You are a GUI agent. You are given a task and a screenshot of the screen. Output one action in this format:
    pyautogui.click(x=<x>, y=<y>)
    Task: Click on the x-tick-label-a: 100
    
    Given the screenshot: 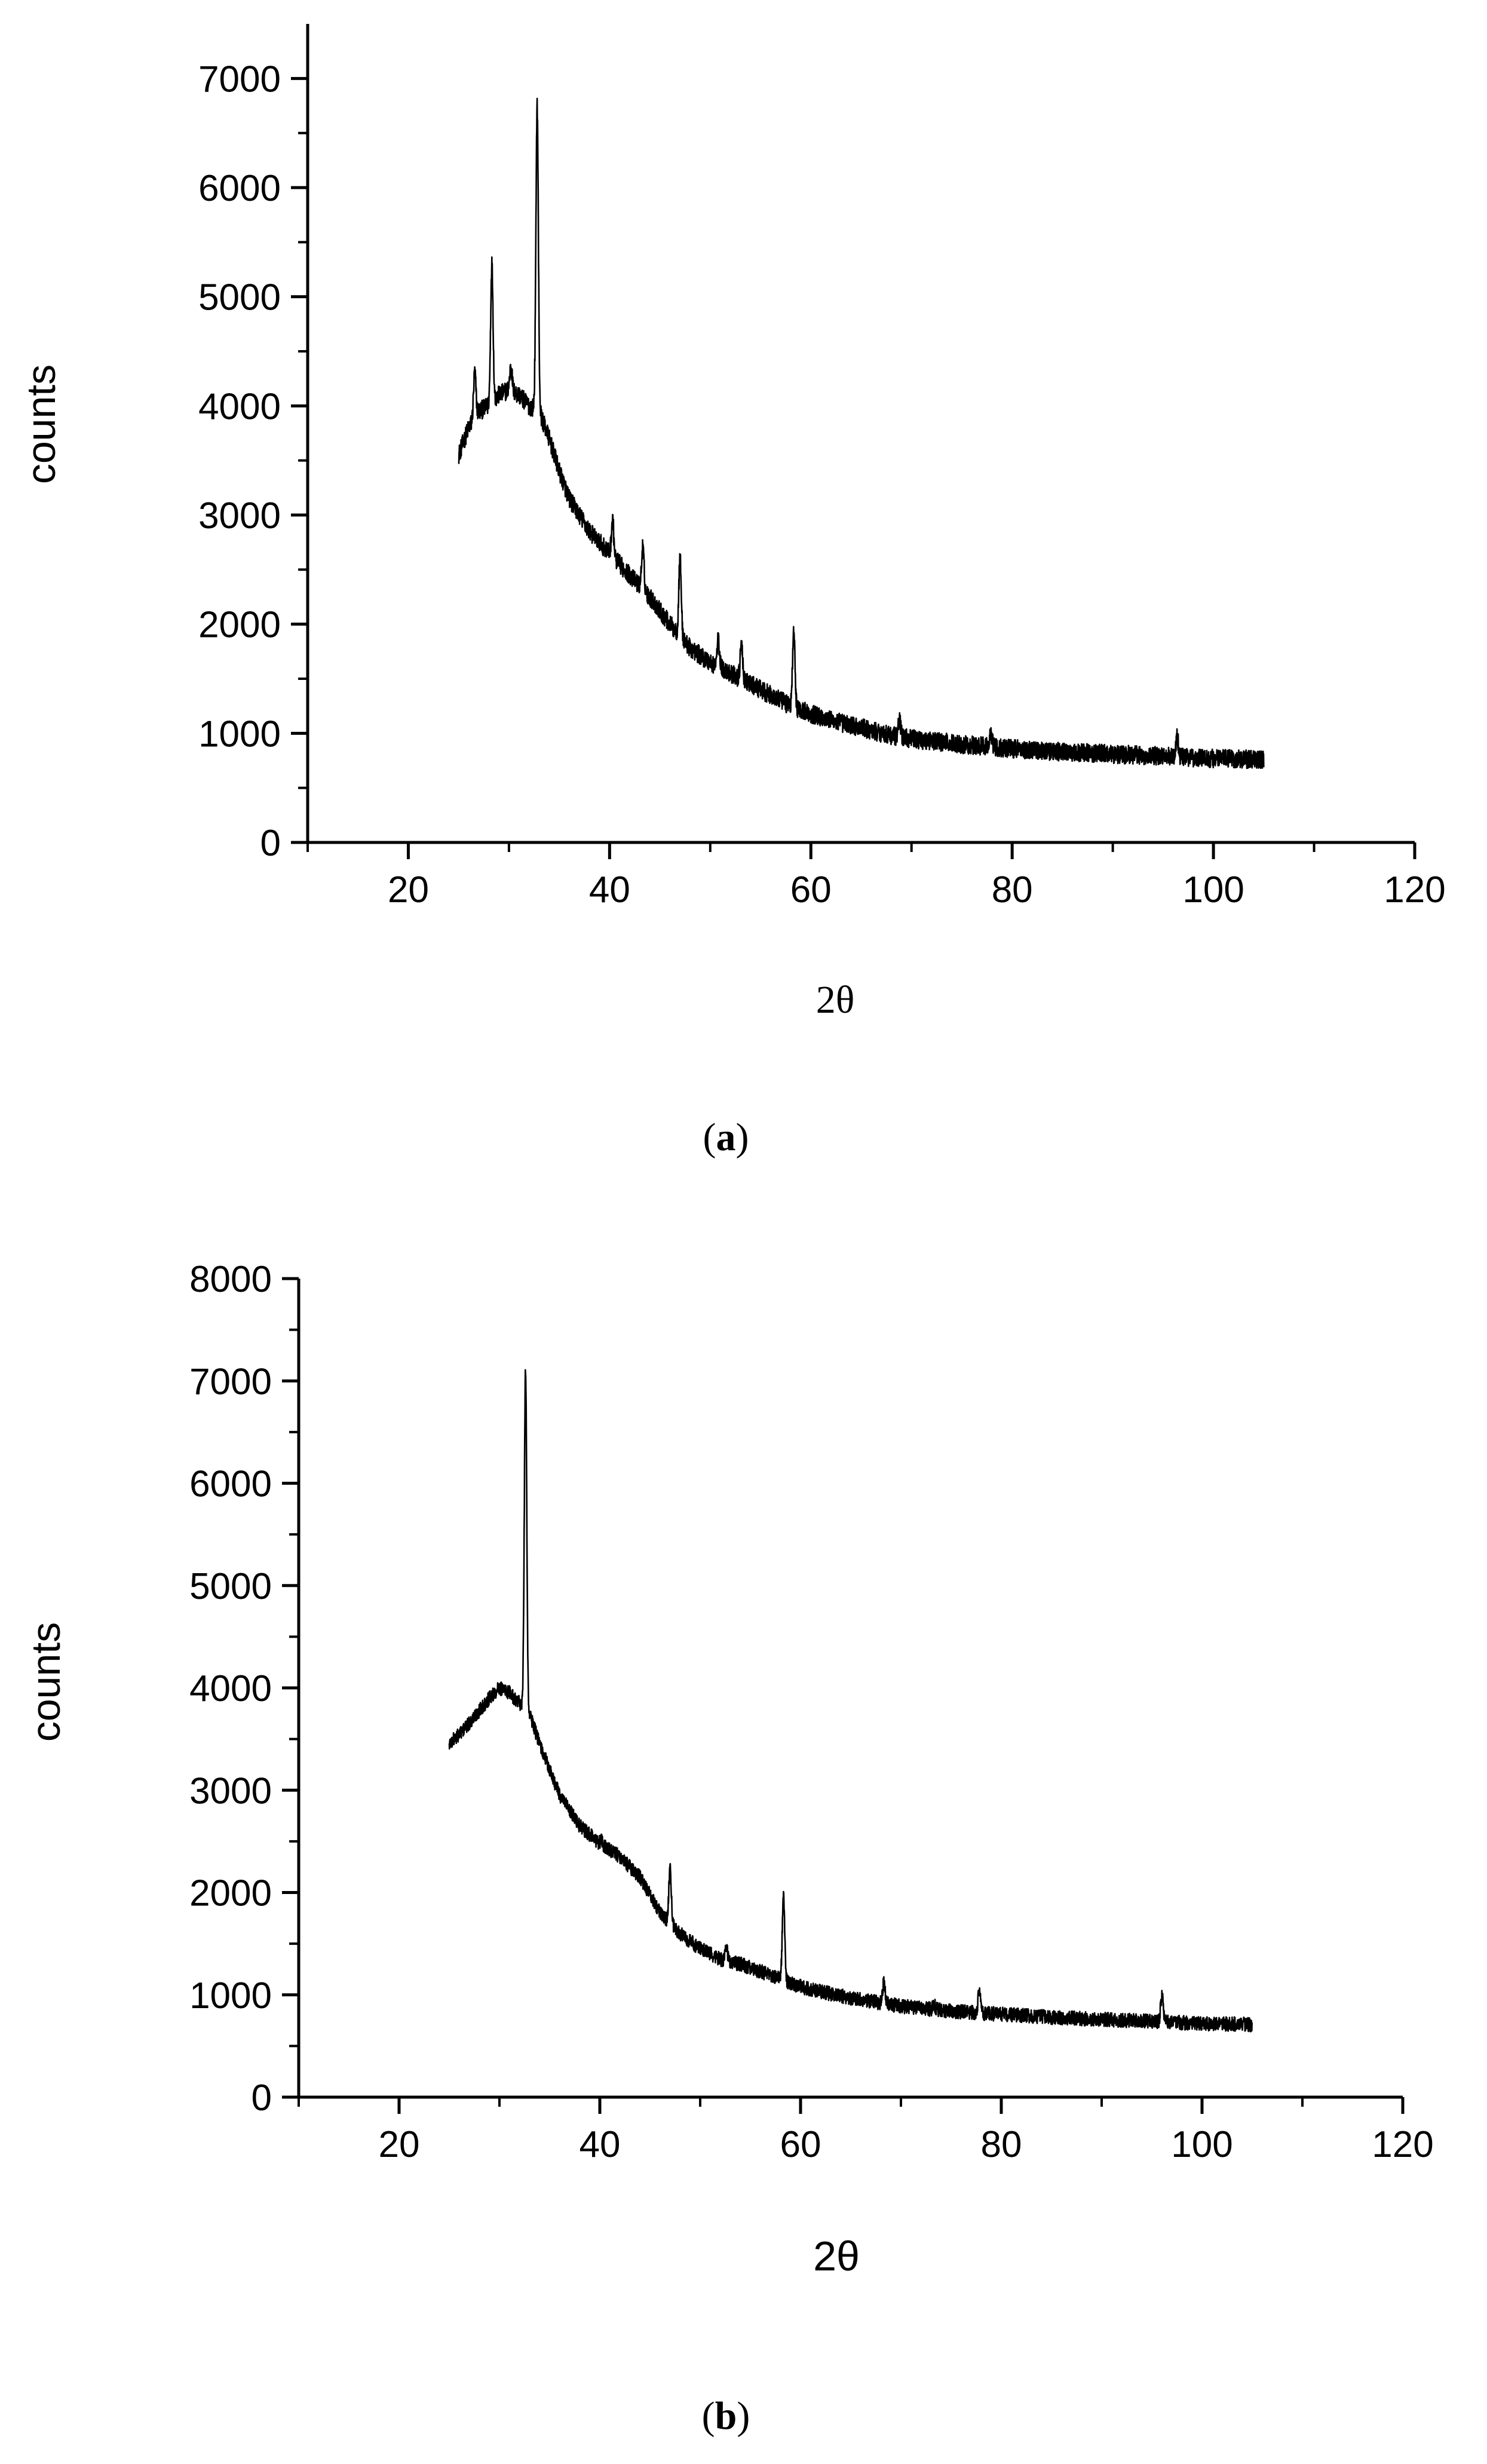 What is the action you would take?
    pyautogui.click(x=1213, y=890)
    